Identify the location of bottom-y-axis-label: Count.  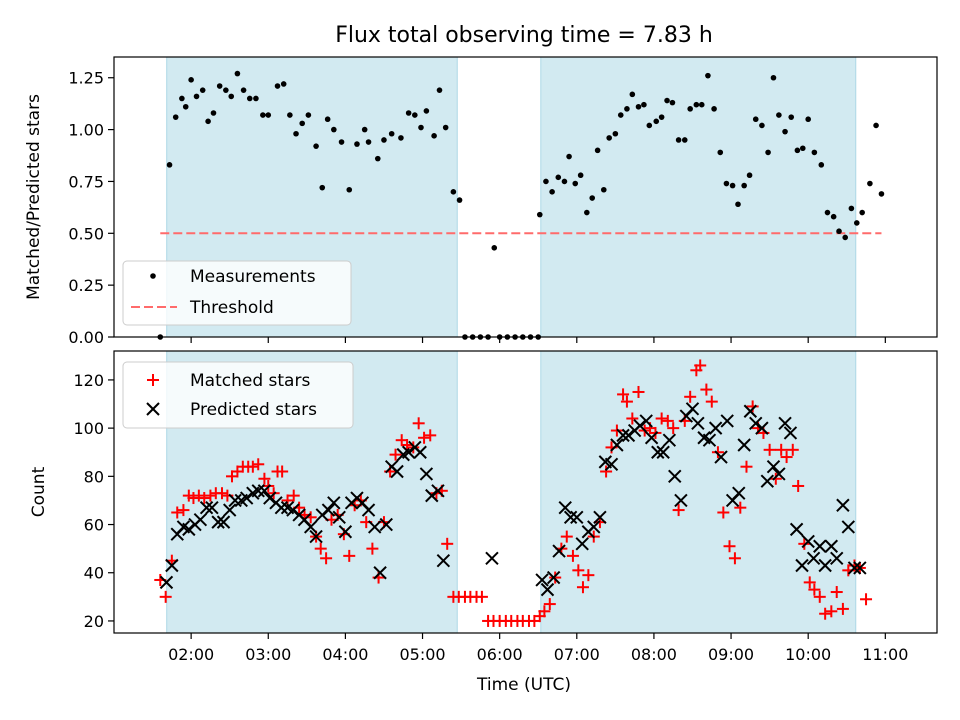
(39, 491).